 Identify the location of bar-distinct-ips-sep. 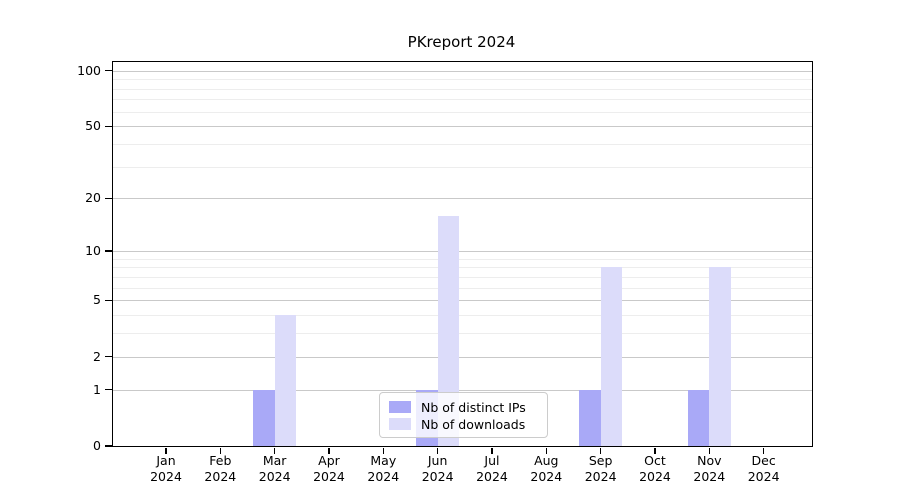
(589, 417).